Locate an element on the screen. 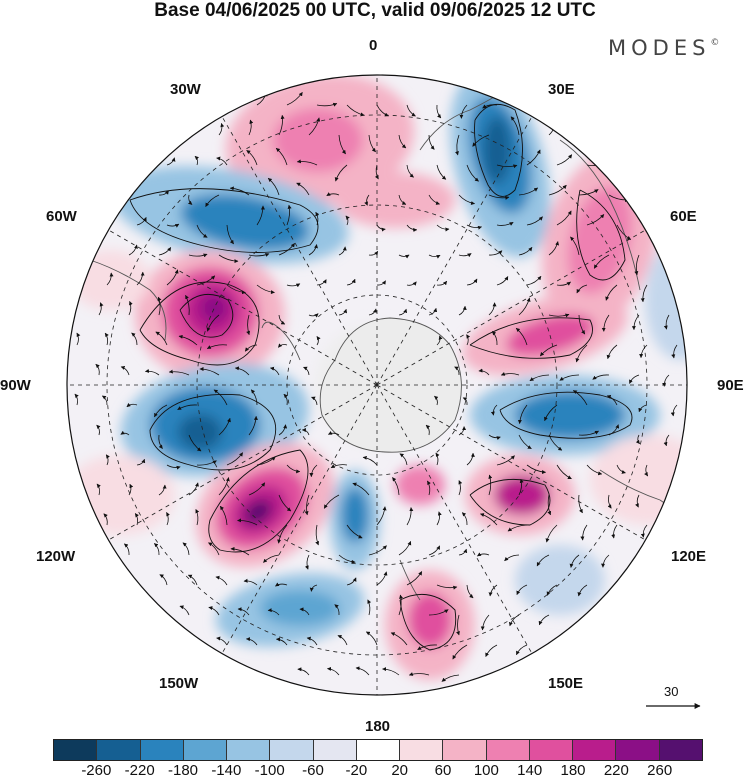 The height and width of the screenshot is (783, 750). colorbar-tick-label: -100 is located at coordinates (269, 770).